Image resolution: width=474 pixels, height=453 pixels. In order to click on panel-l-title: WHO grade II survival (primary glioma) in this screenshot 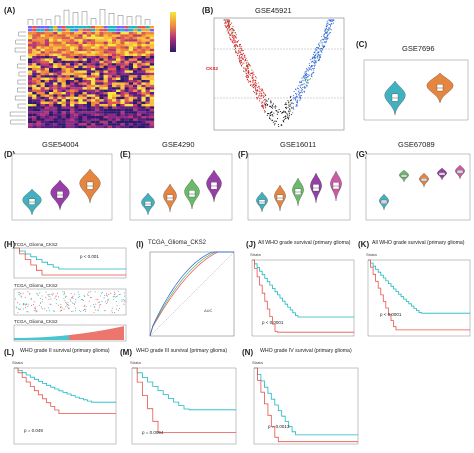, I will do `click(65, 351)`.